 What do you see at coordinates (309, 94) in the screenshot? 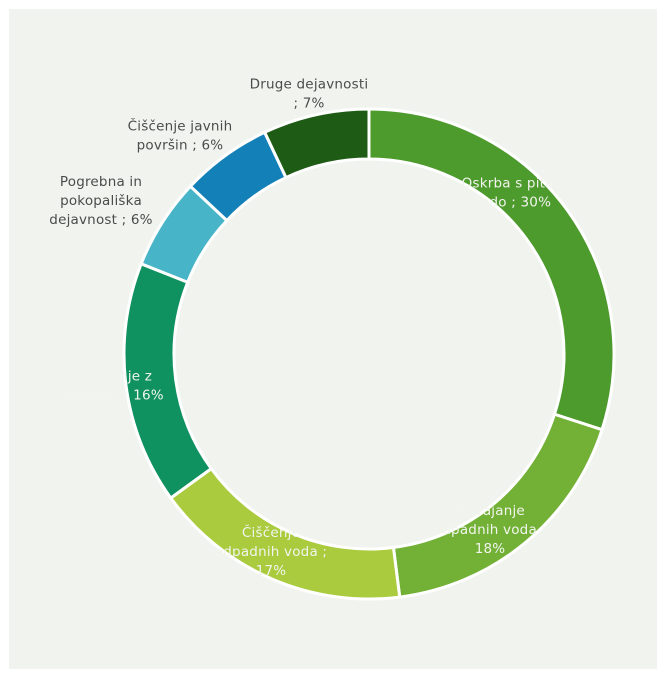
I see `slice-label-7: Druge dejavnosti; 7%` at bounding box center [309, 94].